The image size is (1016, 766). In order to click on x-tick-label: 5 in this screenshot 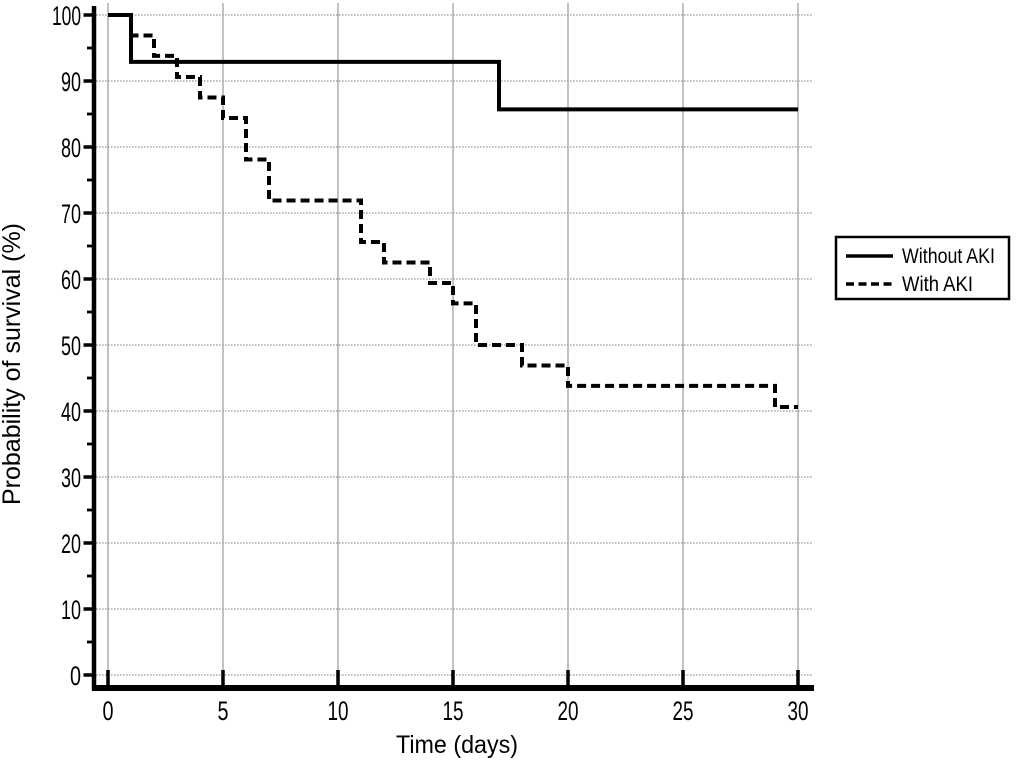, I will do `click(223, 711)`.